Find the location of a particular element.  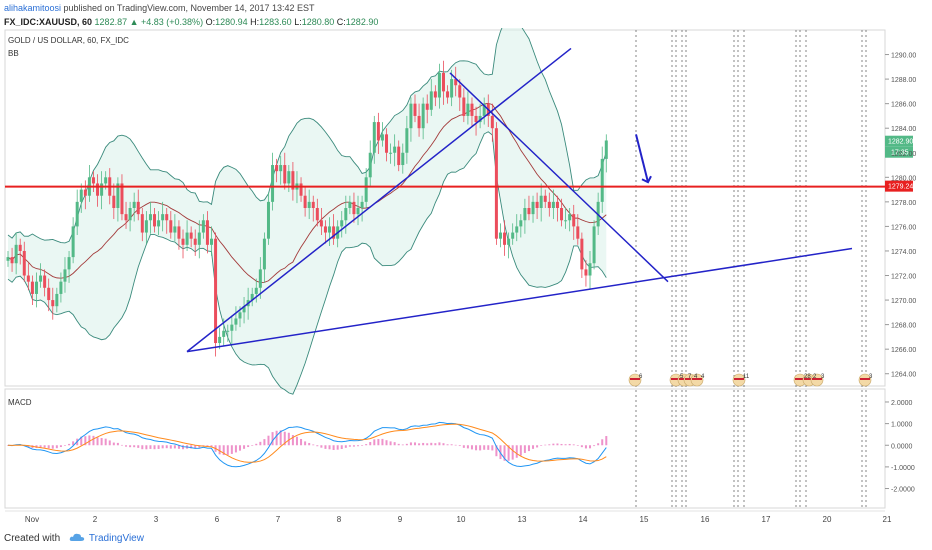

macd-signal-line is located at coordinates (307, 443).